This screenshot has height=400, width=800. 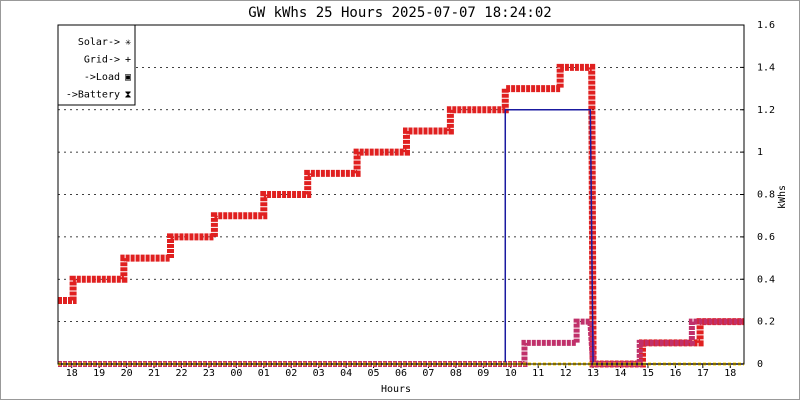 What do you see at coordinates (483, 373) in the screenshot?
I see `x-tick-label: 09` at bounding box center [483, 373].